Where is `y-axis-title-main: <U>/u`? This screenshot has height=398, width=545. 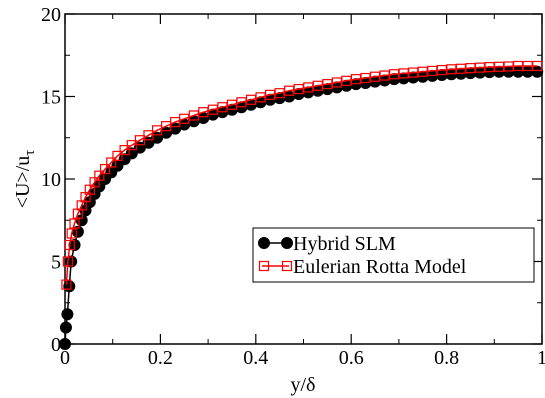
y-axis-title-main: <U>/u is located at coordinates (23, 182).